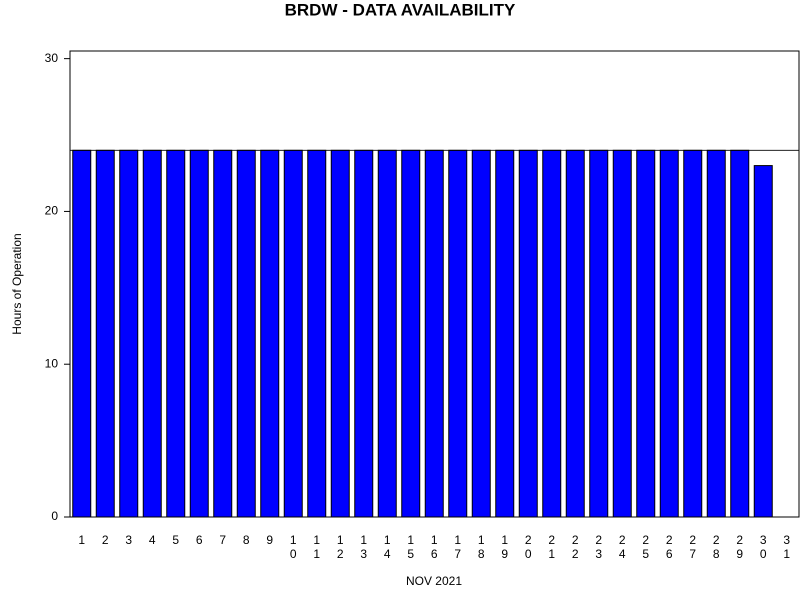  I want to click on y-axis-label: Hours of Operation, so click(17, 283).